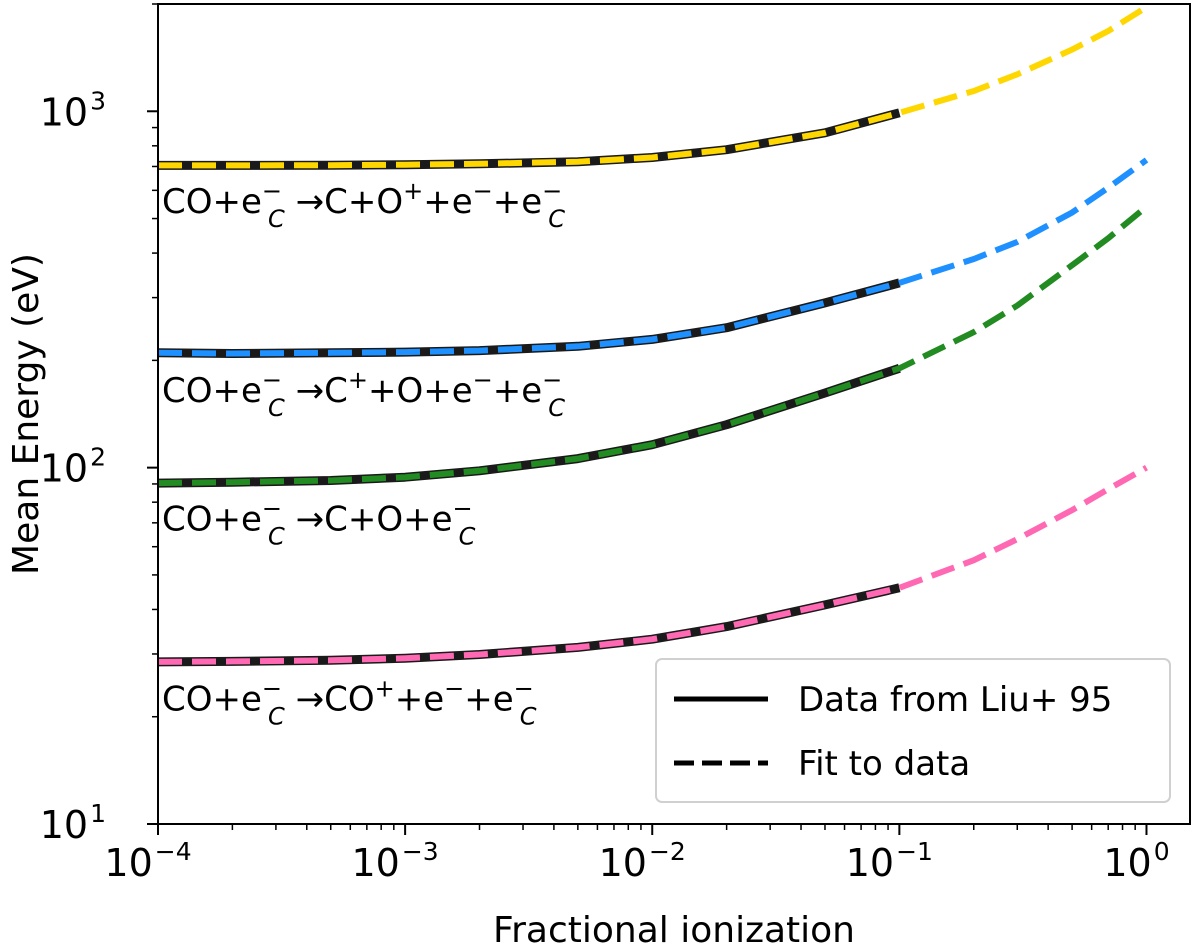 The image size is (1200, 951). Describe the element at coordinates (955, 700) in the screenshot. I see `legend-label: Data from Liu+ 95` at that location.